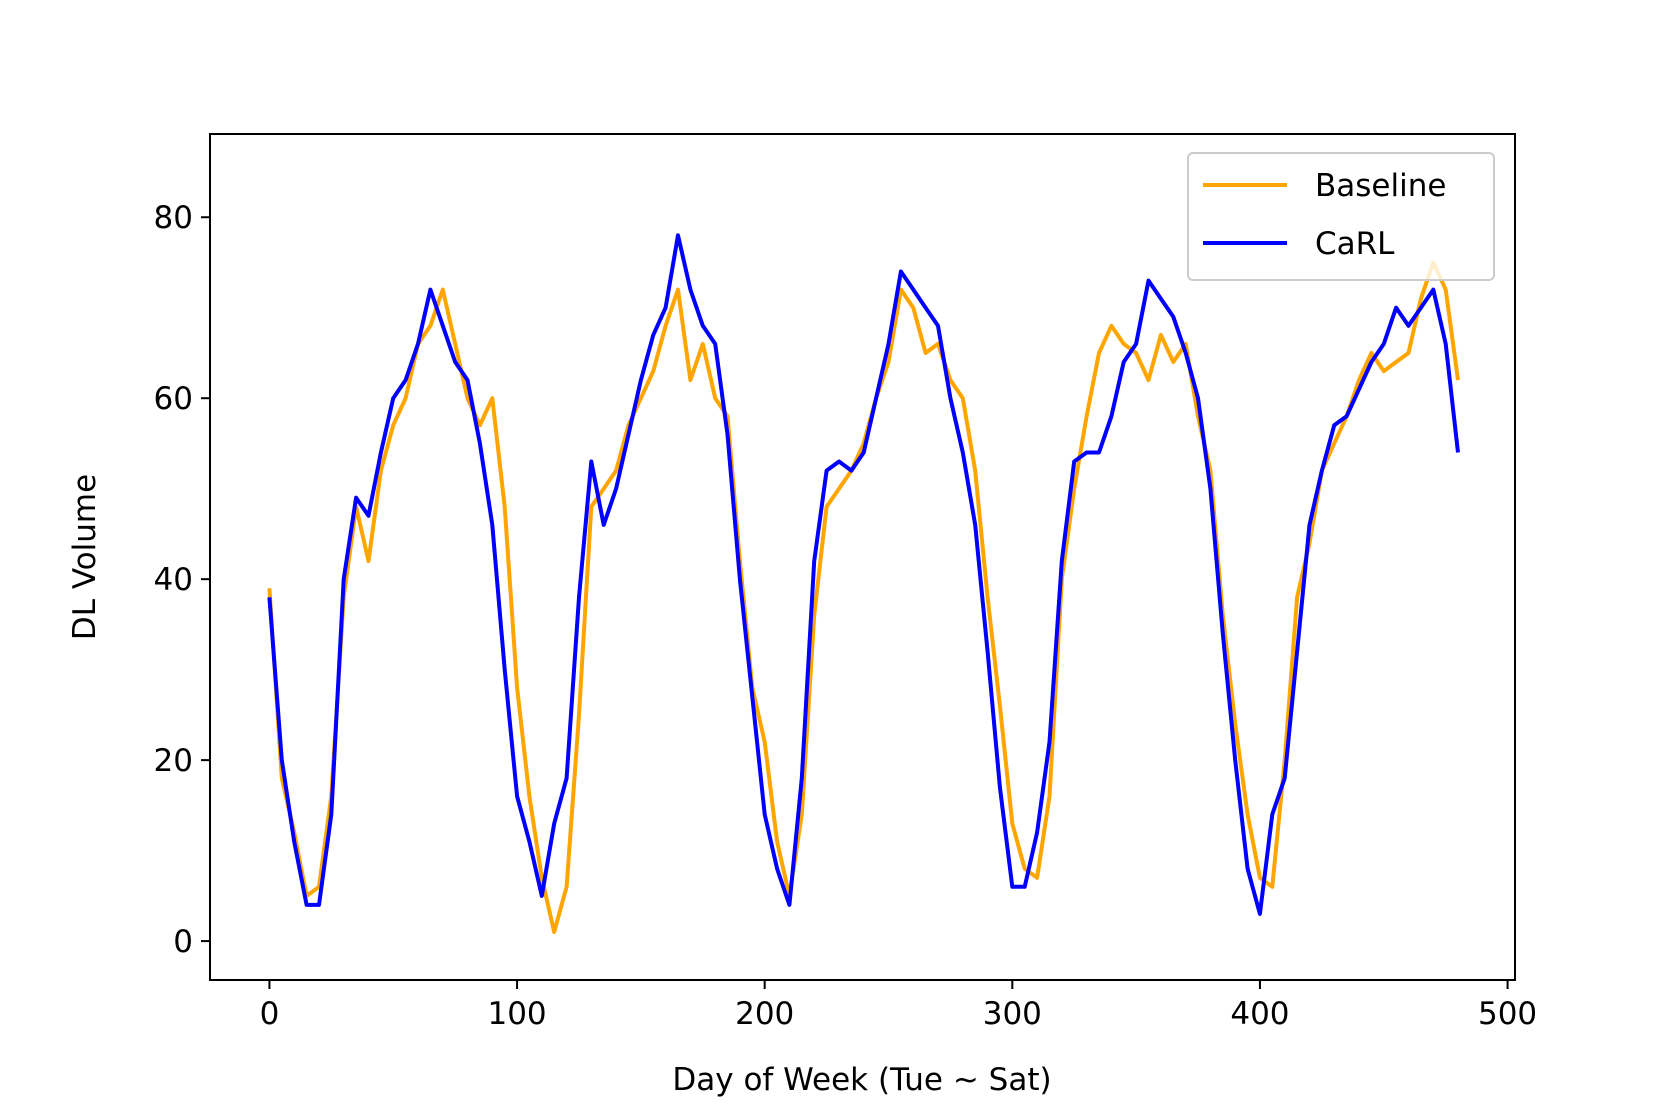  What do you see at coordinates (898, 1006) in the screenshot?
I see `x-axis-ticks: 0 100 200 300 400 500` at bounding box center [898, 1006].